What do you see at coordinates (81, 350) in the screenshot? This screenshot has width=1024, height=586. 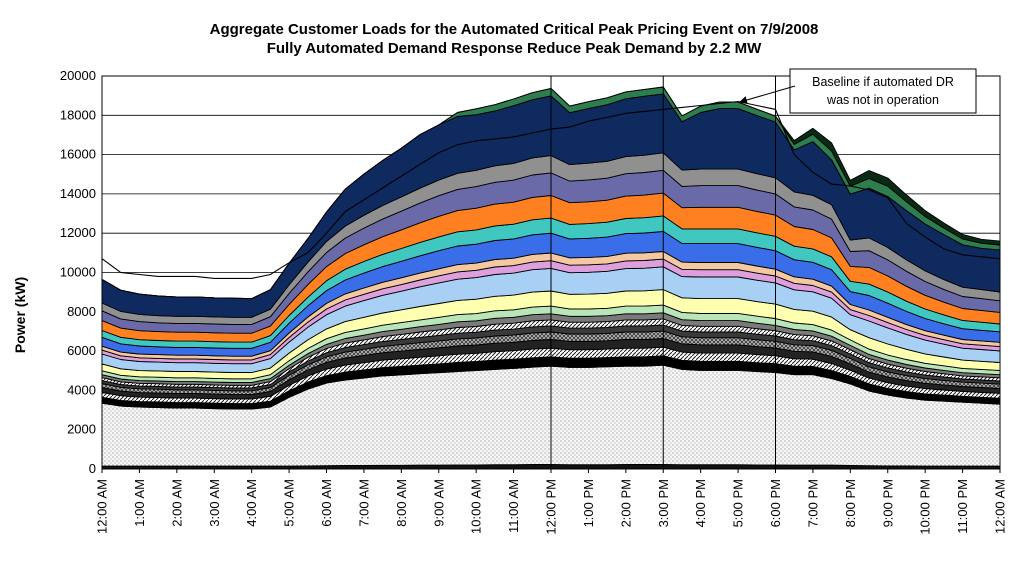 I see `y-tick-label: 6000` at bounding box center [81, 350].